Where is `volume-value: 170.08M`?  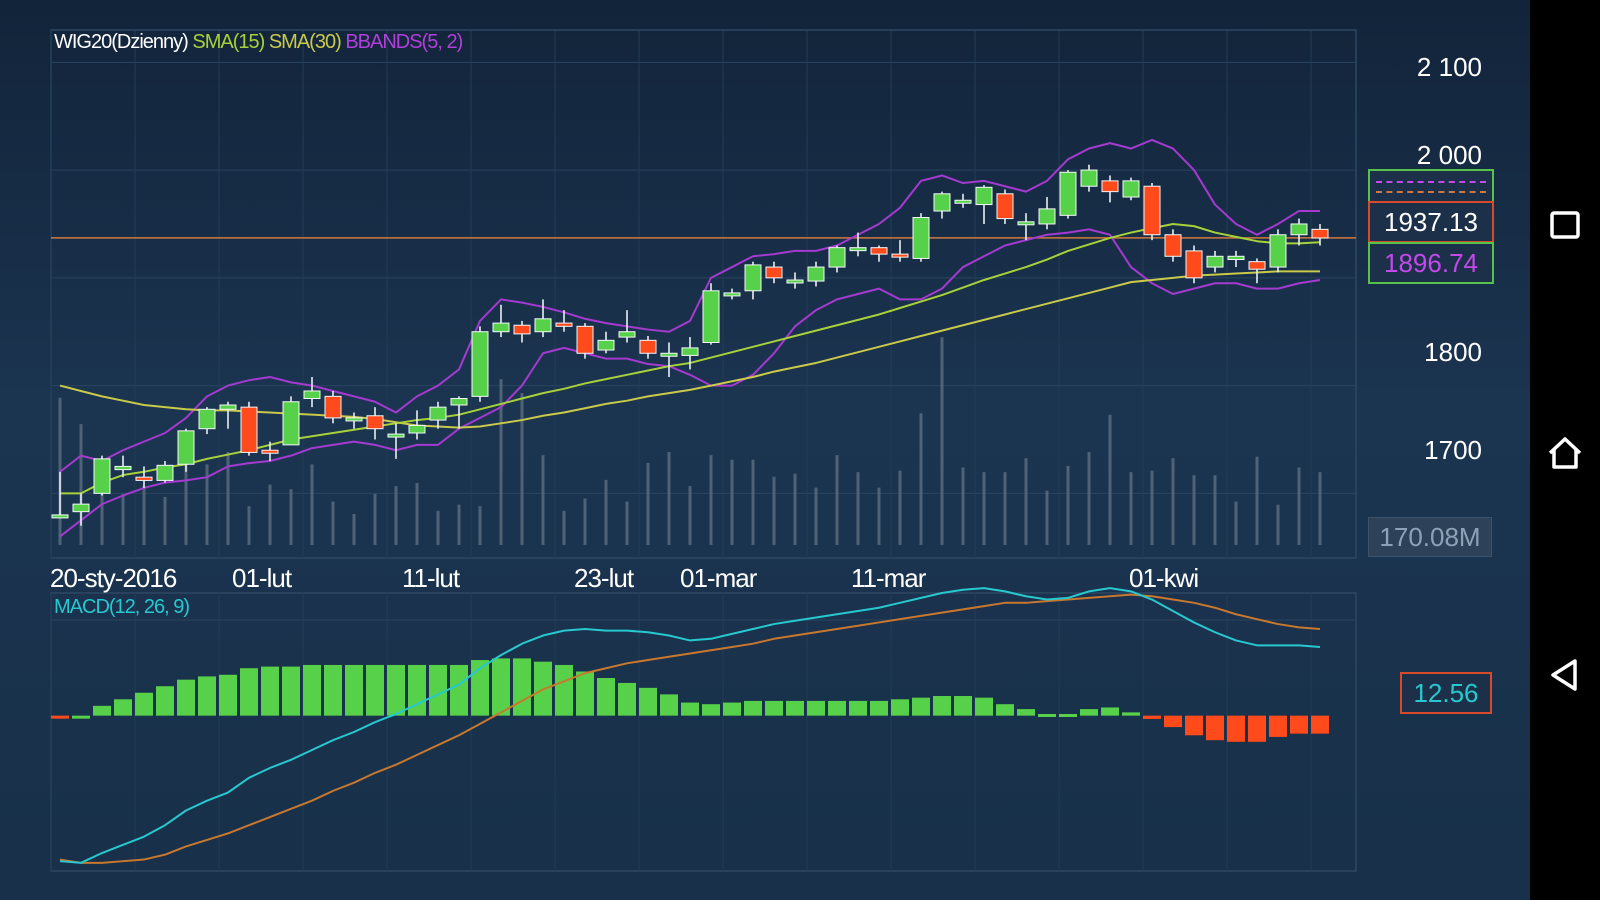 volume-value: 170.08M is located at coordinates (1430, 536).